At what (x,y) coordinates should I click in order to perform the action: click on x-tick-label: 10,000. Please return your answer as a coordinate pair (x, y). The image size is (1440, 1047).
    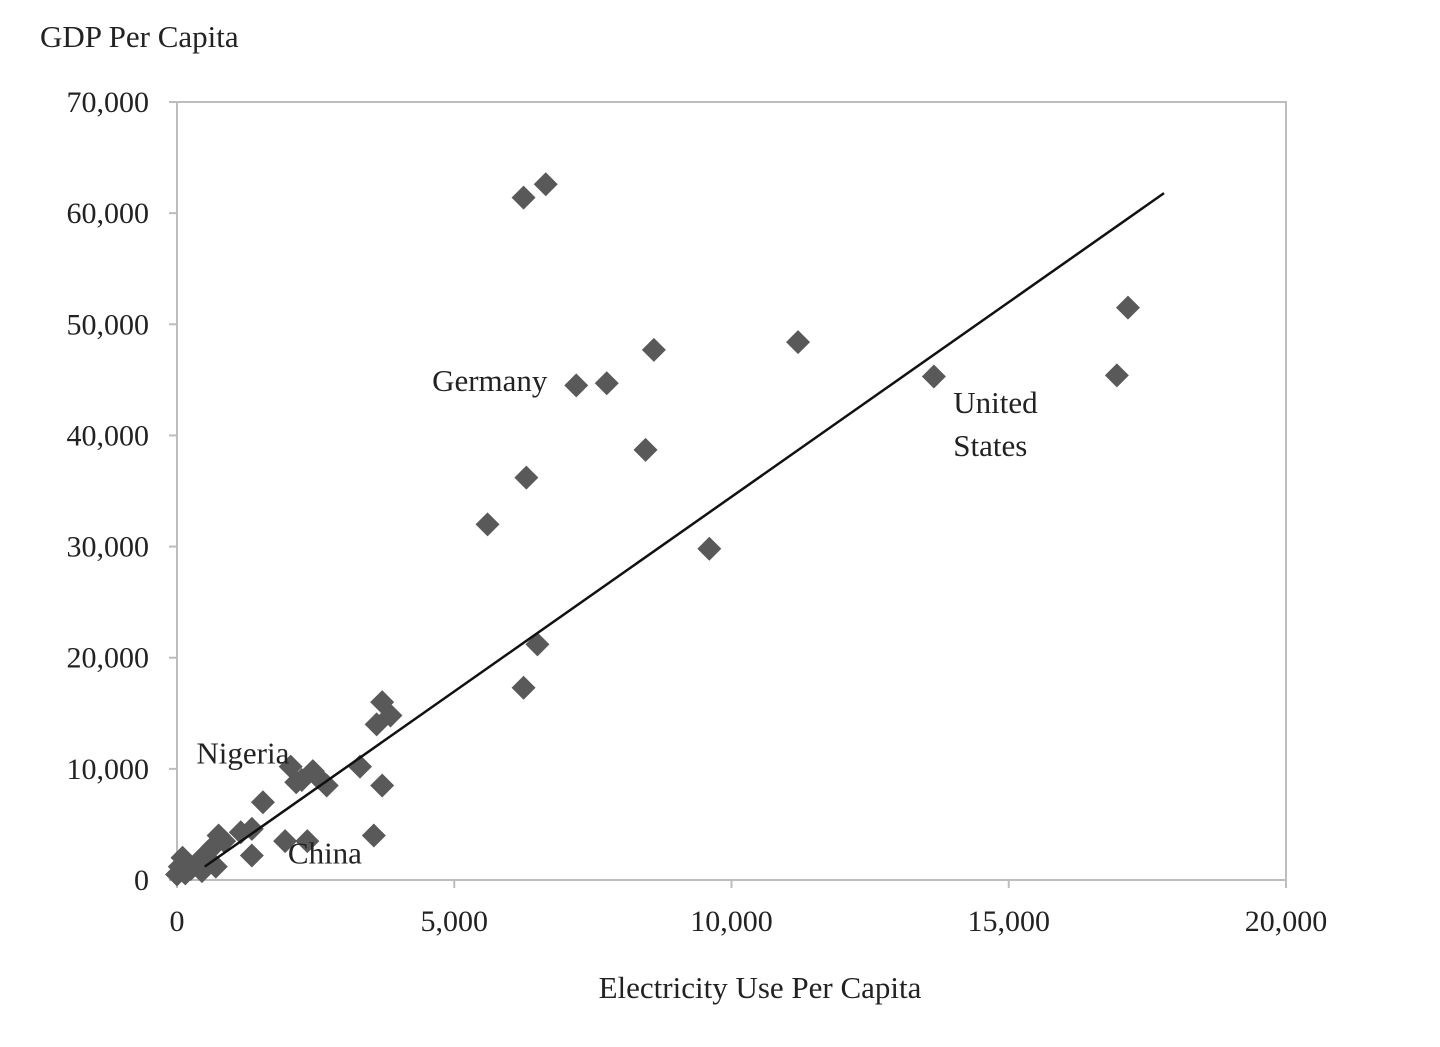
    Looking at the image, I should click on (731, 921).